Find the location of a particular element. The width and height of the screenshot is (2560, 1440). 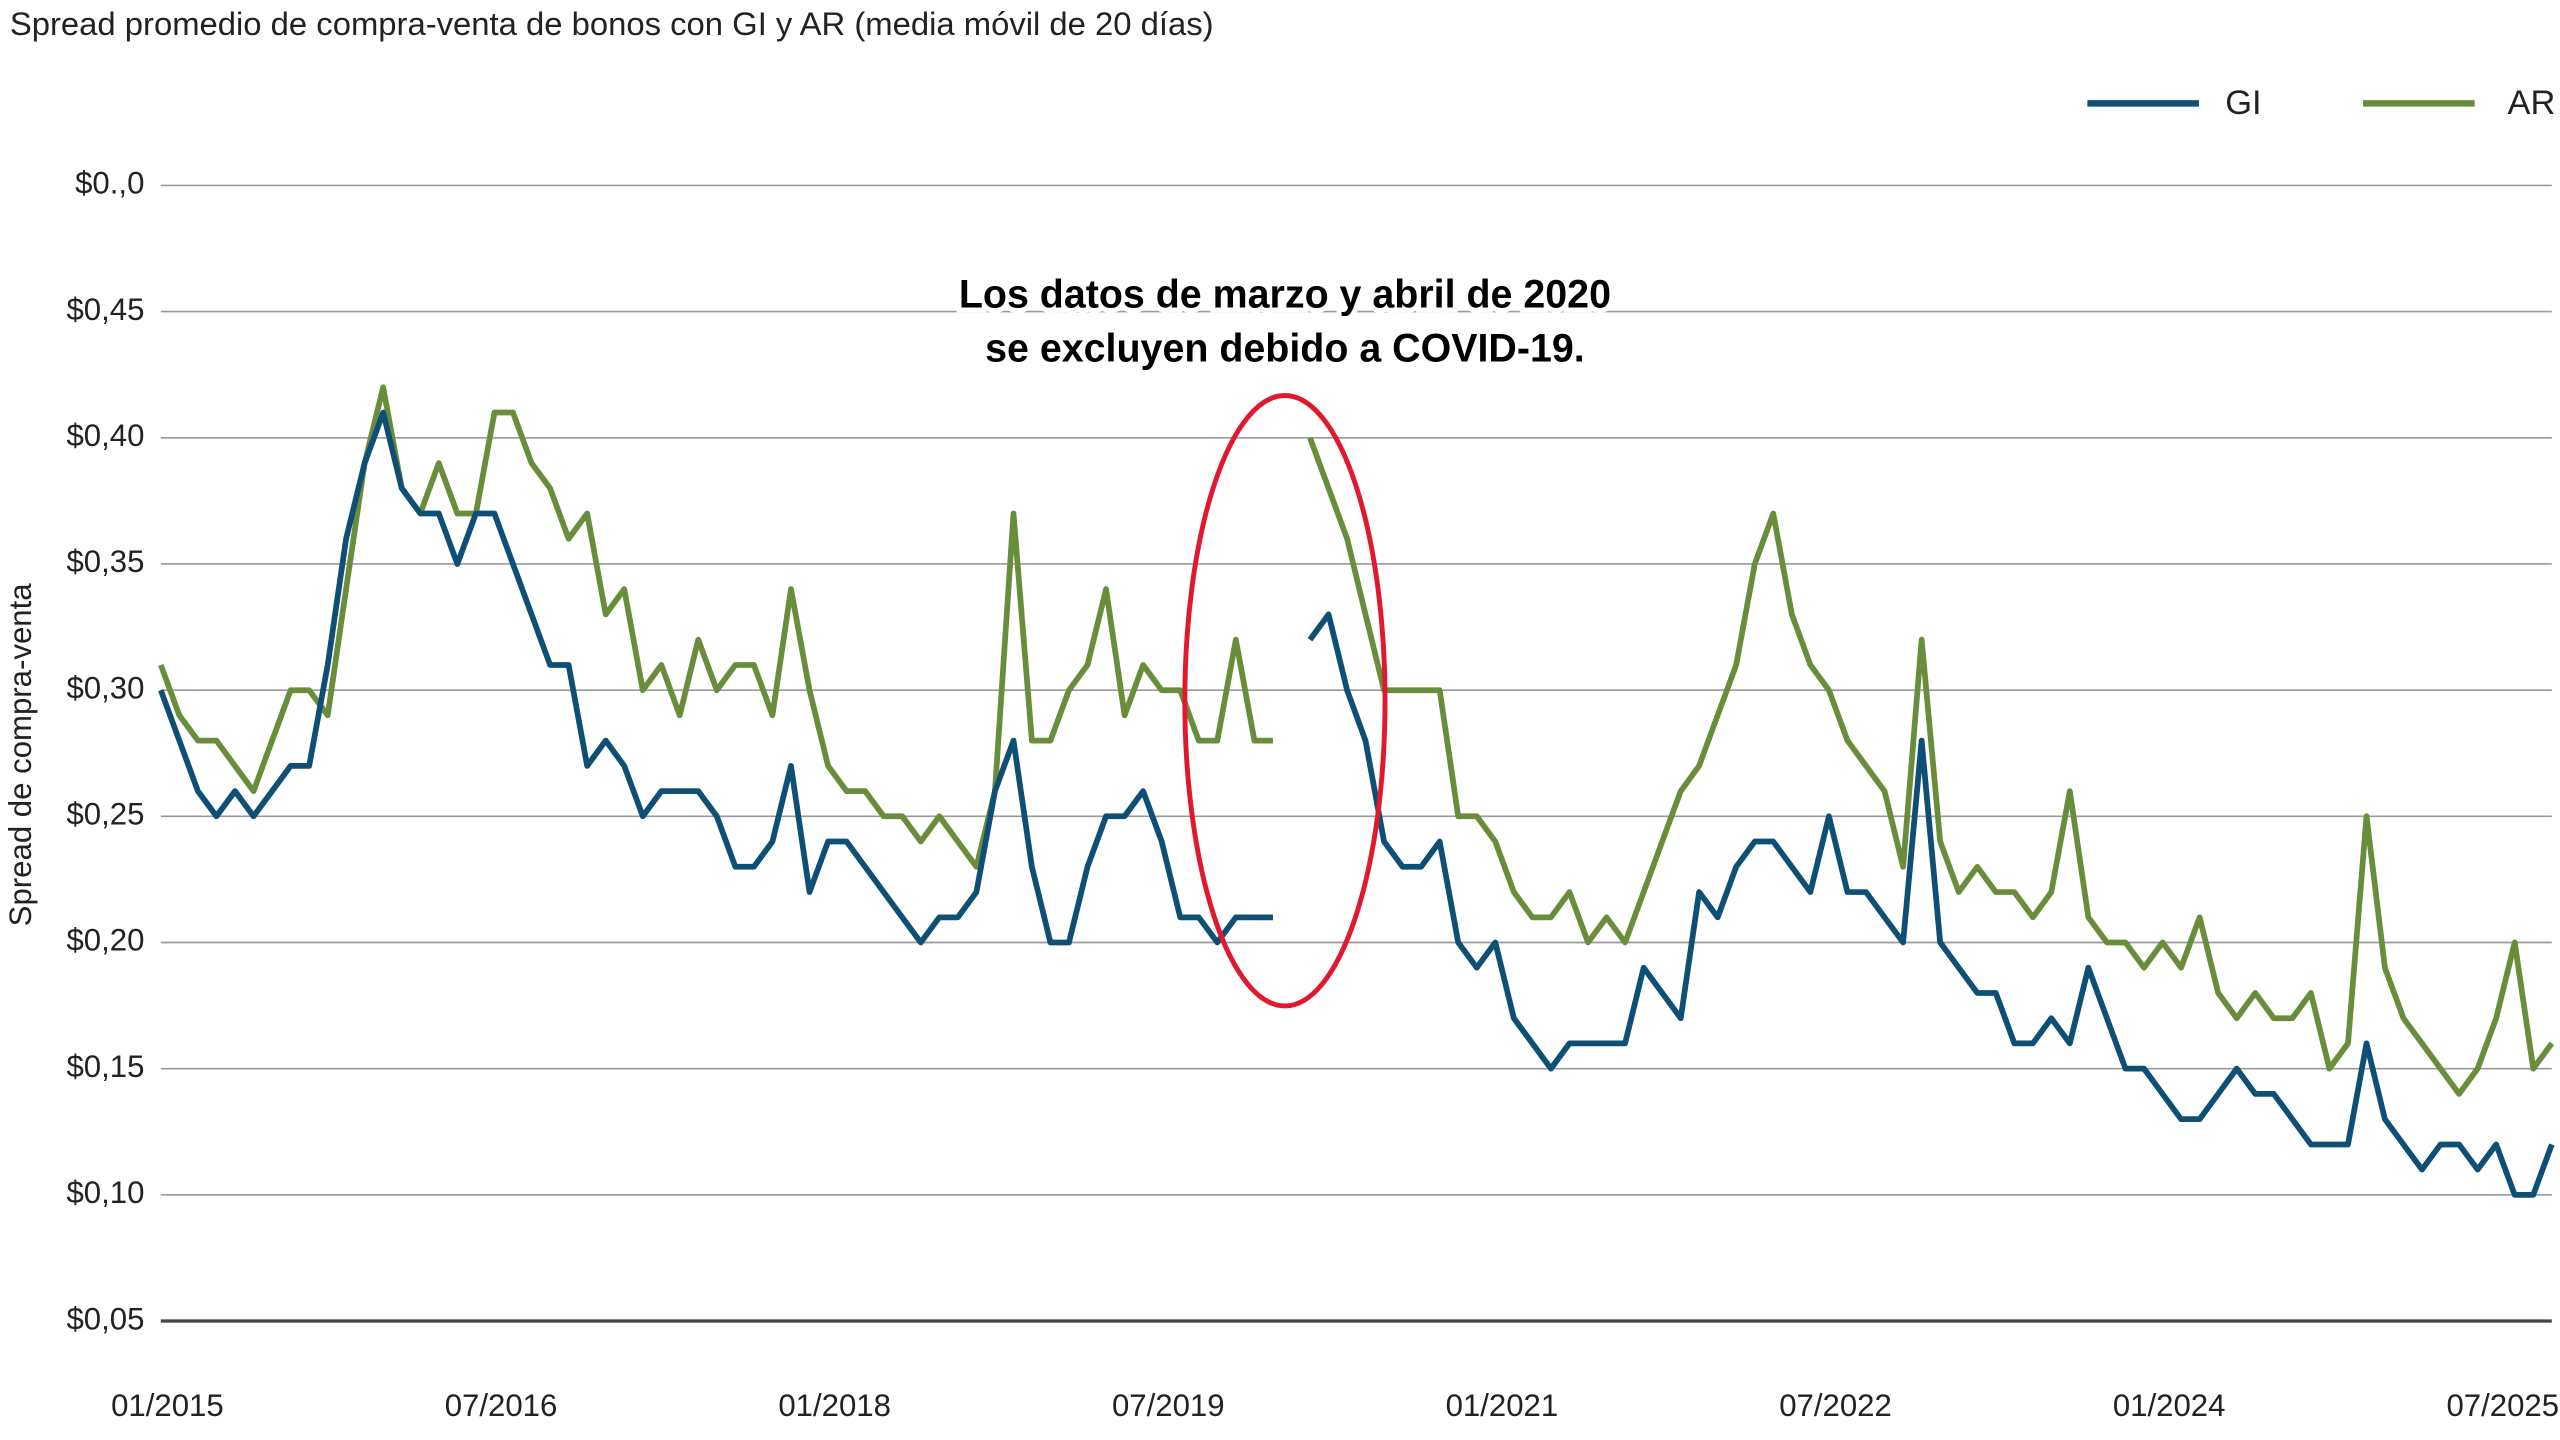

y-tick-label: $0,05 is located at coordinates (105, 1318).